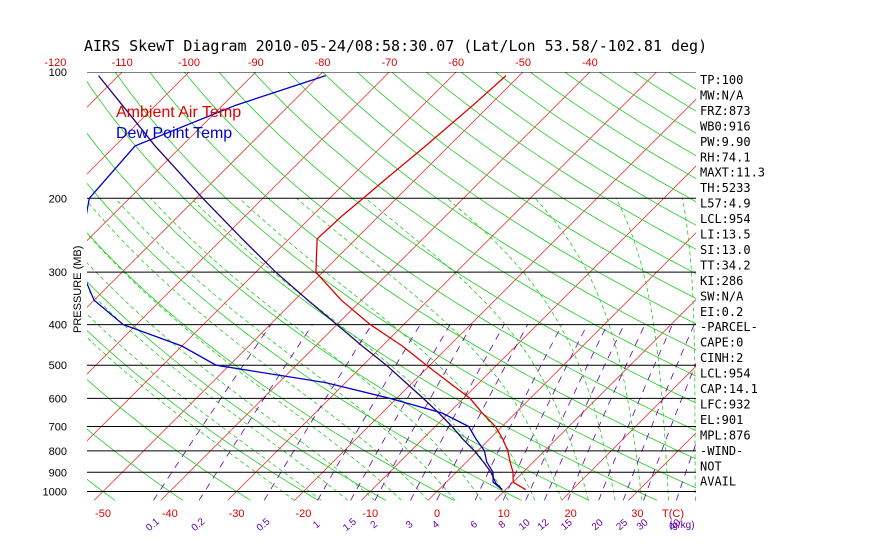  I want to click on top-temp-tick-label: -50, so click(523, 63).